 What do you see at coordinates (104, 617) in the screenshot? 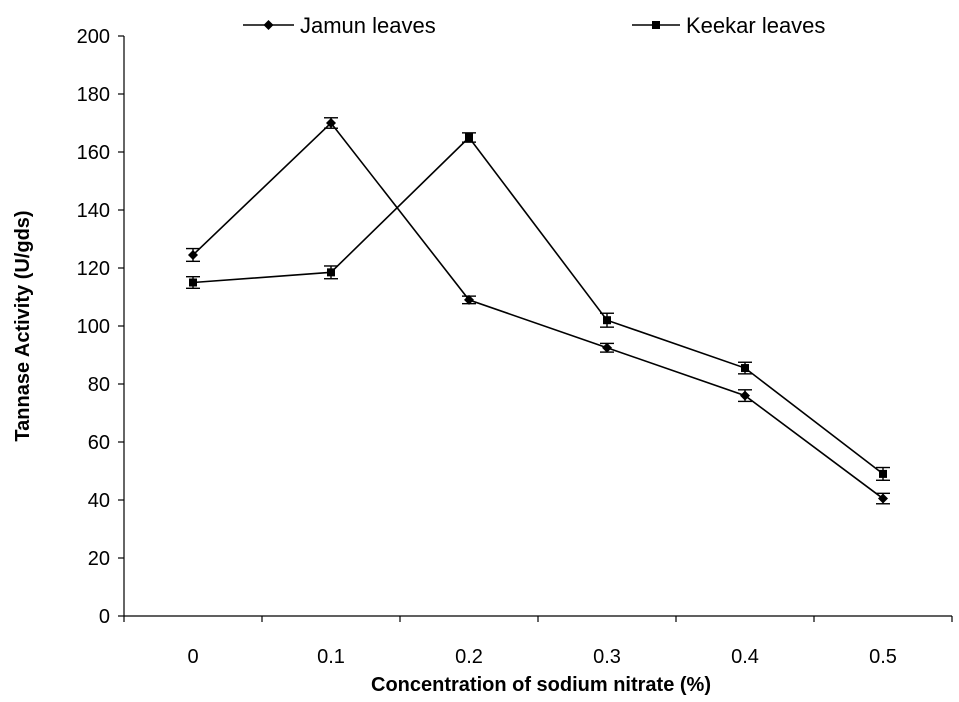
I see `y-tick-label: 0` at bounding box center [104, 617].